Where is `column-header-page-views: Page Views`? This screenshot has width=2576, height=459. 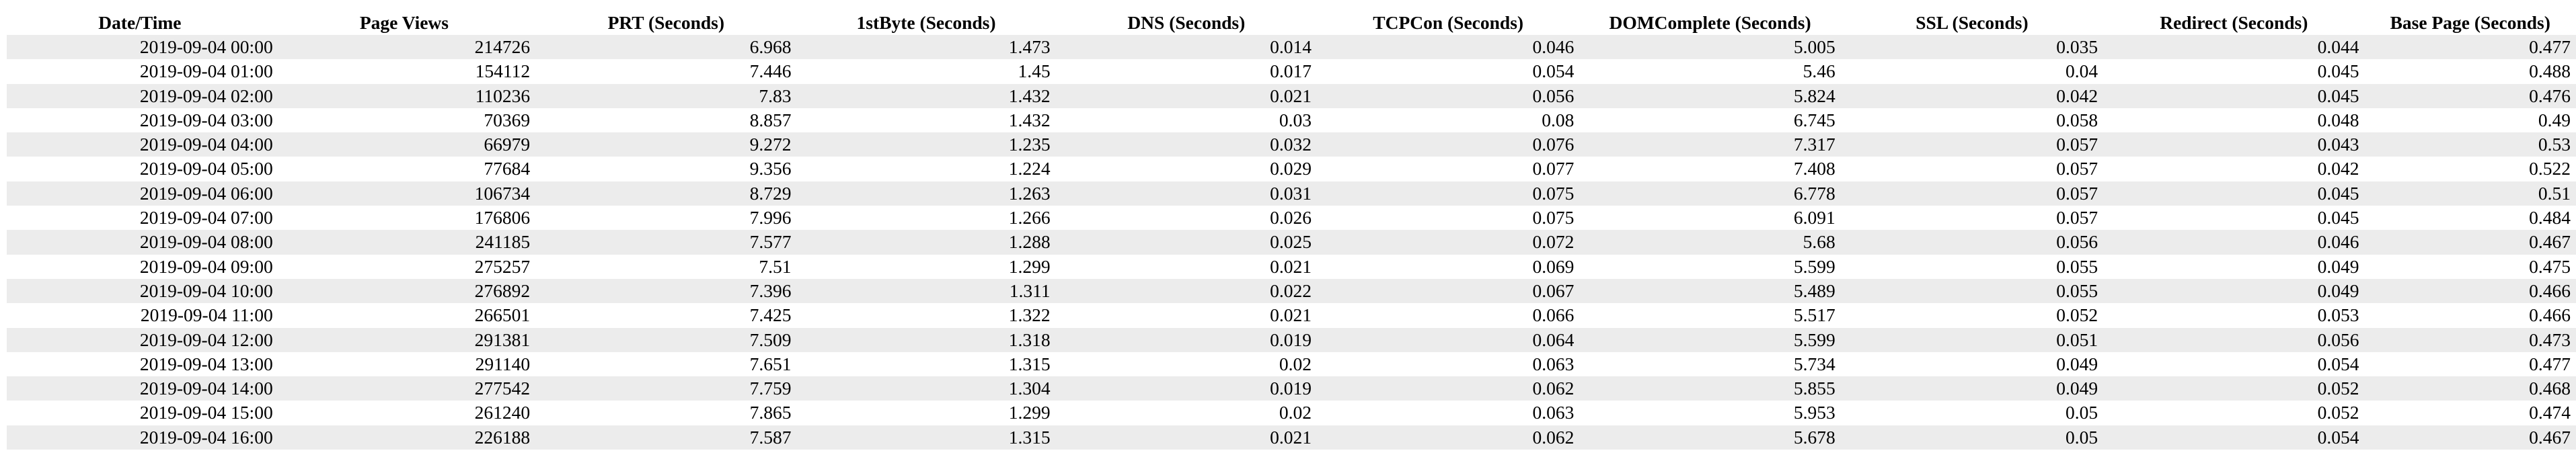
column-header-page-views: Page Views is located at coordinates (404, 22).